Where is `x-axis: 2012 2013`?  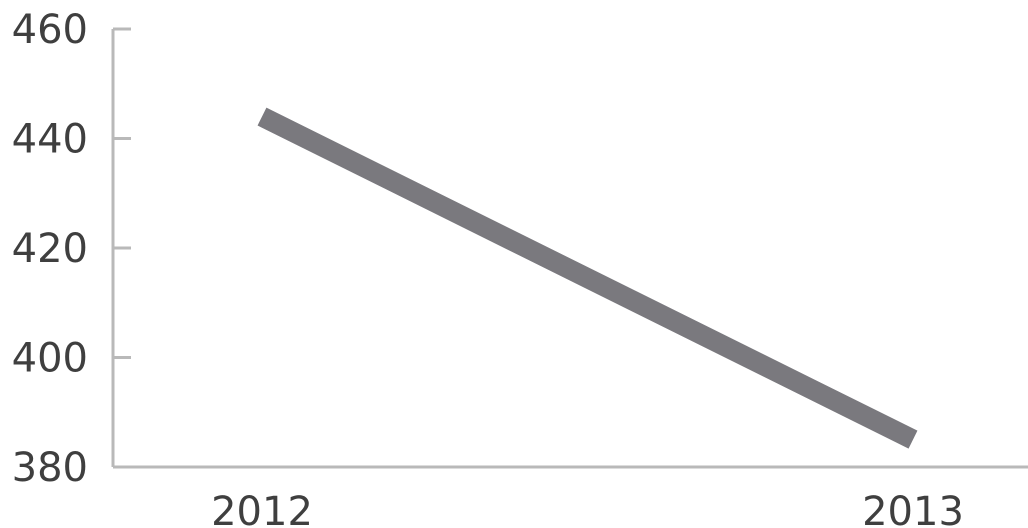
x-axis: 2012 2013 is located at coordinates (570, 496).